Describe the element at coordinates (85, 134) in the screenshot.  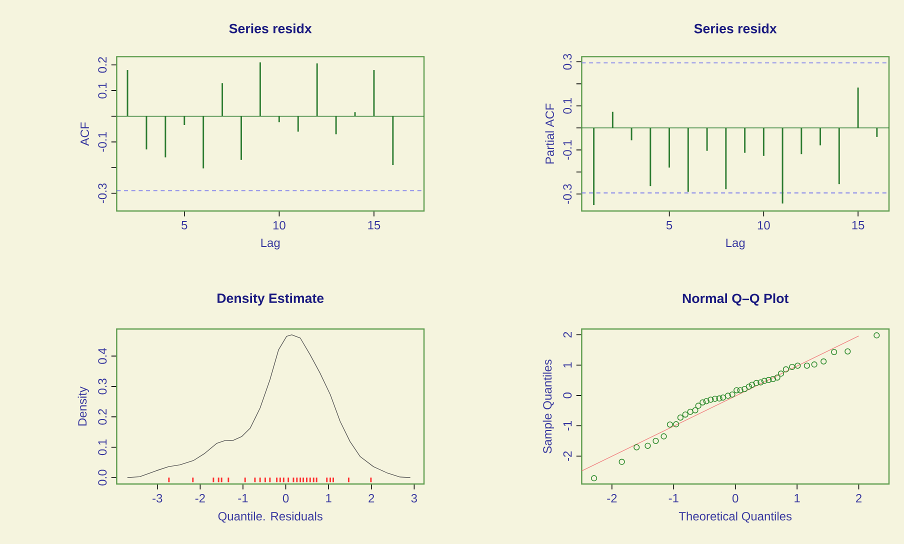
I see `y-axis-title: ACF` at that location.